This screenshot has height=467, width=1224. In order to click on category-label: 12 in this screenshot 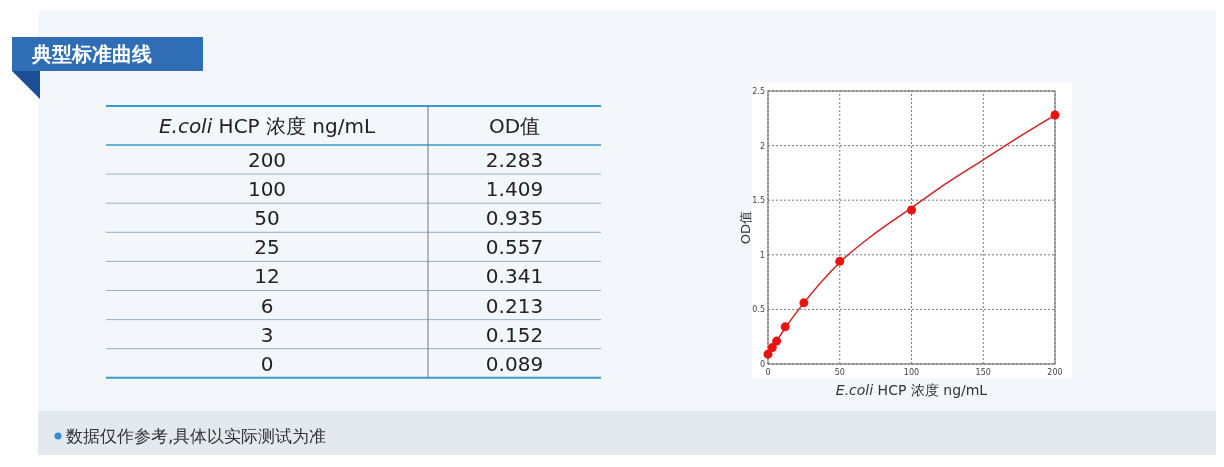, I will do `click(267, 276)`.